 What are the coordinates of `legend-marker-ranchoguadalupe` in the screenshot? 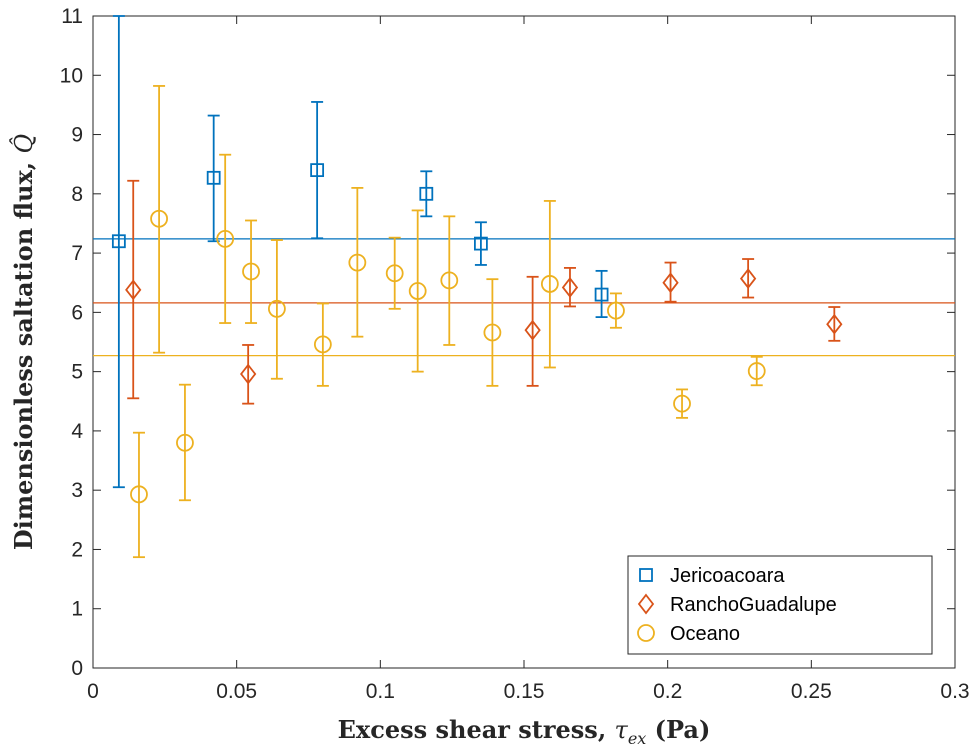 It's located at (646, 604).